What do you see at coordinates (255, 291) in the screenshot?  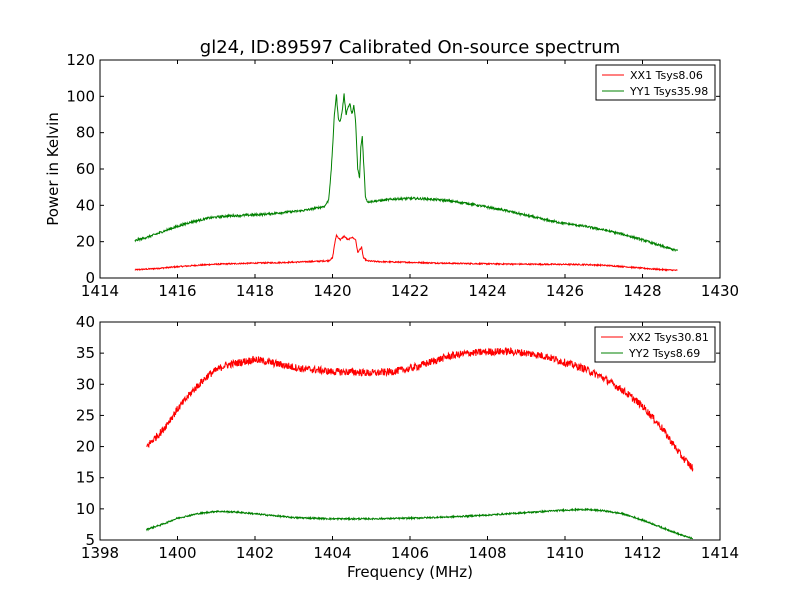 I see `x-tick-label: 1418` at bounding box center [255, 291].